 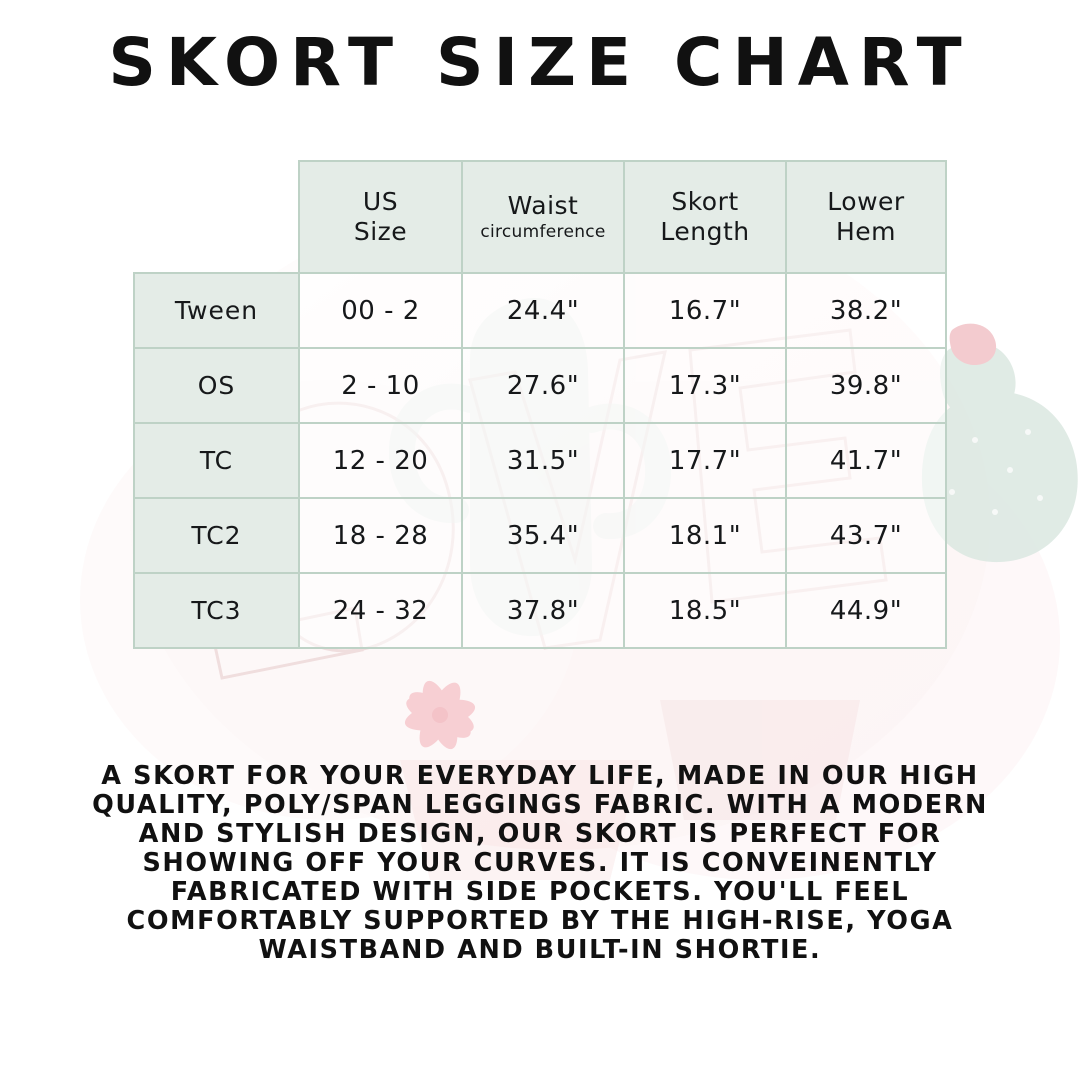 I want to click on header-corner-cell, so click(x=216, y=217).